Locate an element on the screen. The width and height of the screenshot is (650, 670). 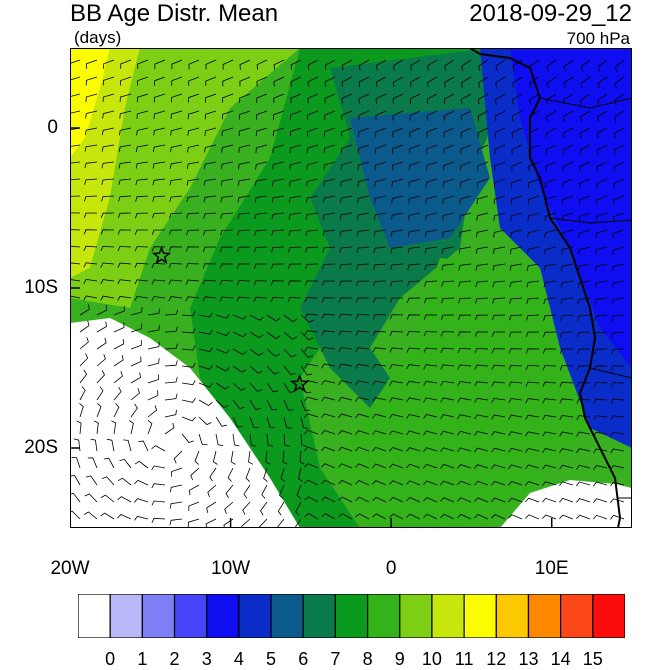
age-field-oldest is located at coordinates (90, 103).